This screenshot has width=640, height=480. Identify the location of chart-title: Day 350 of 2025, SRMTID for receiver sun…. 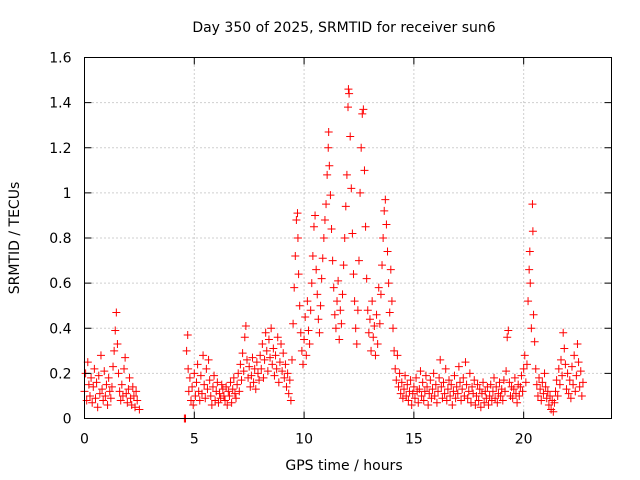
(343, 28).